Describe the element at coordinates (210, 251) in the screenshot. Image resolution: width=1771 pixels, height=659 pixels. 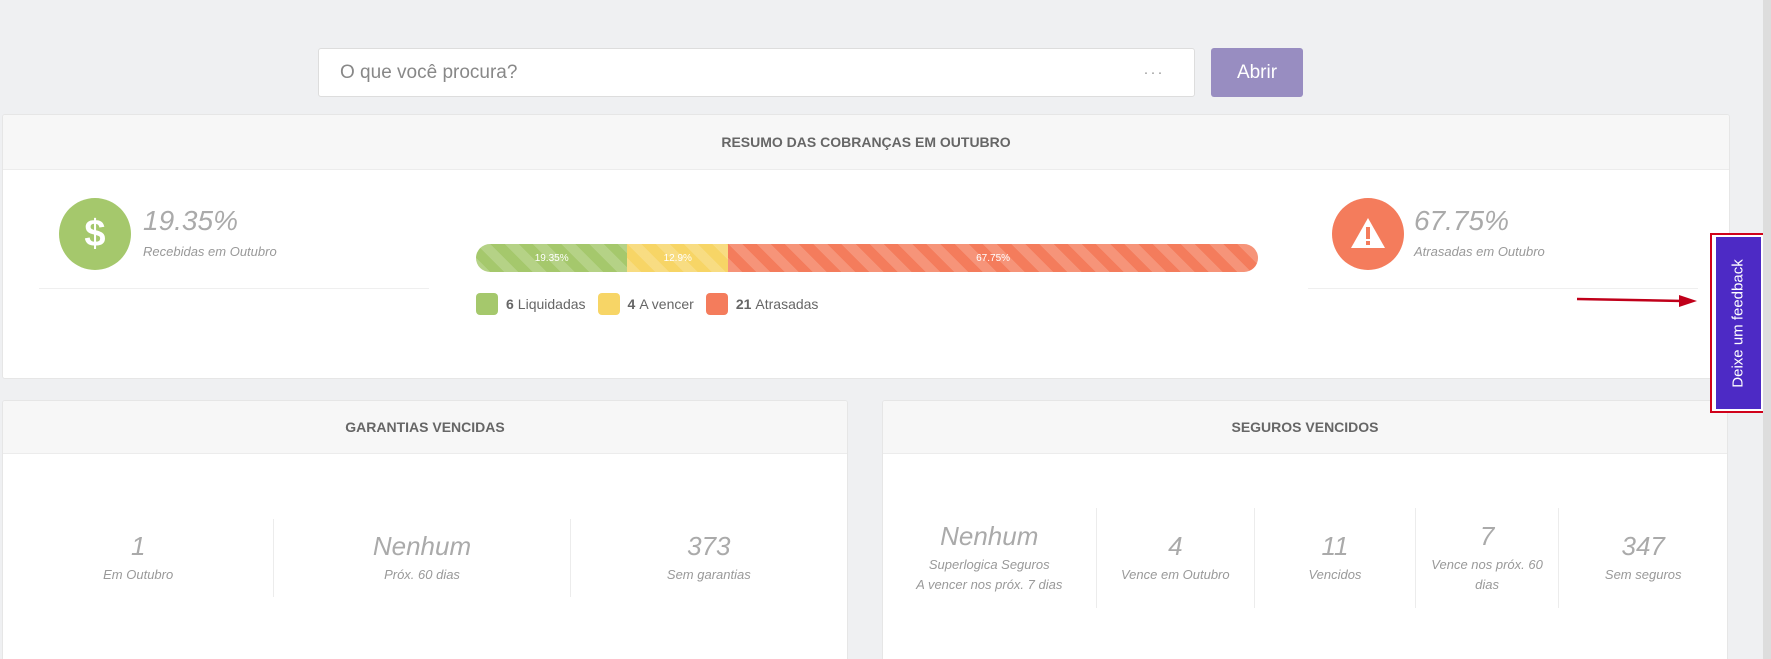
I see `recebidas-label: Recebidas em Outubro` at that location.